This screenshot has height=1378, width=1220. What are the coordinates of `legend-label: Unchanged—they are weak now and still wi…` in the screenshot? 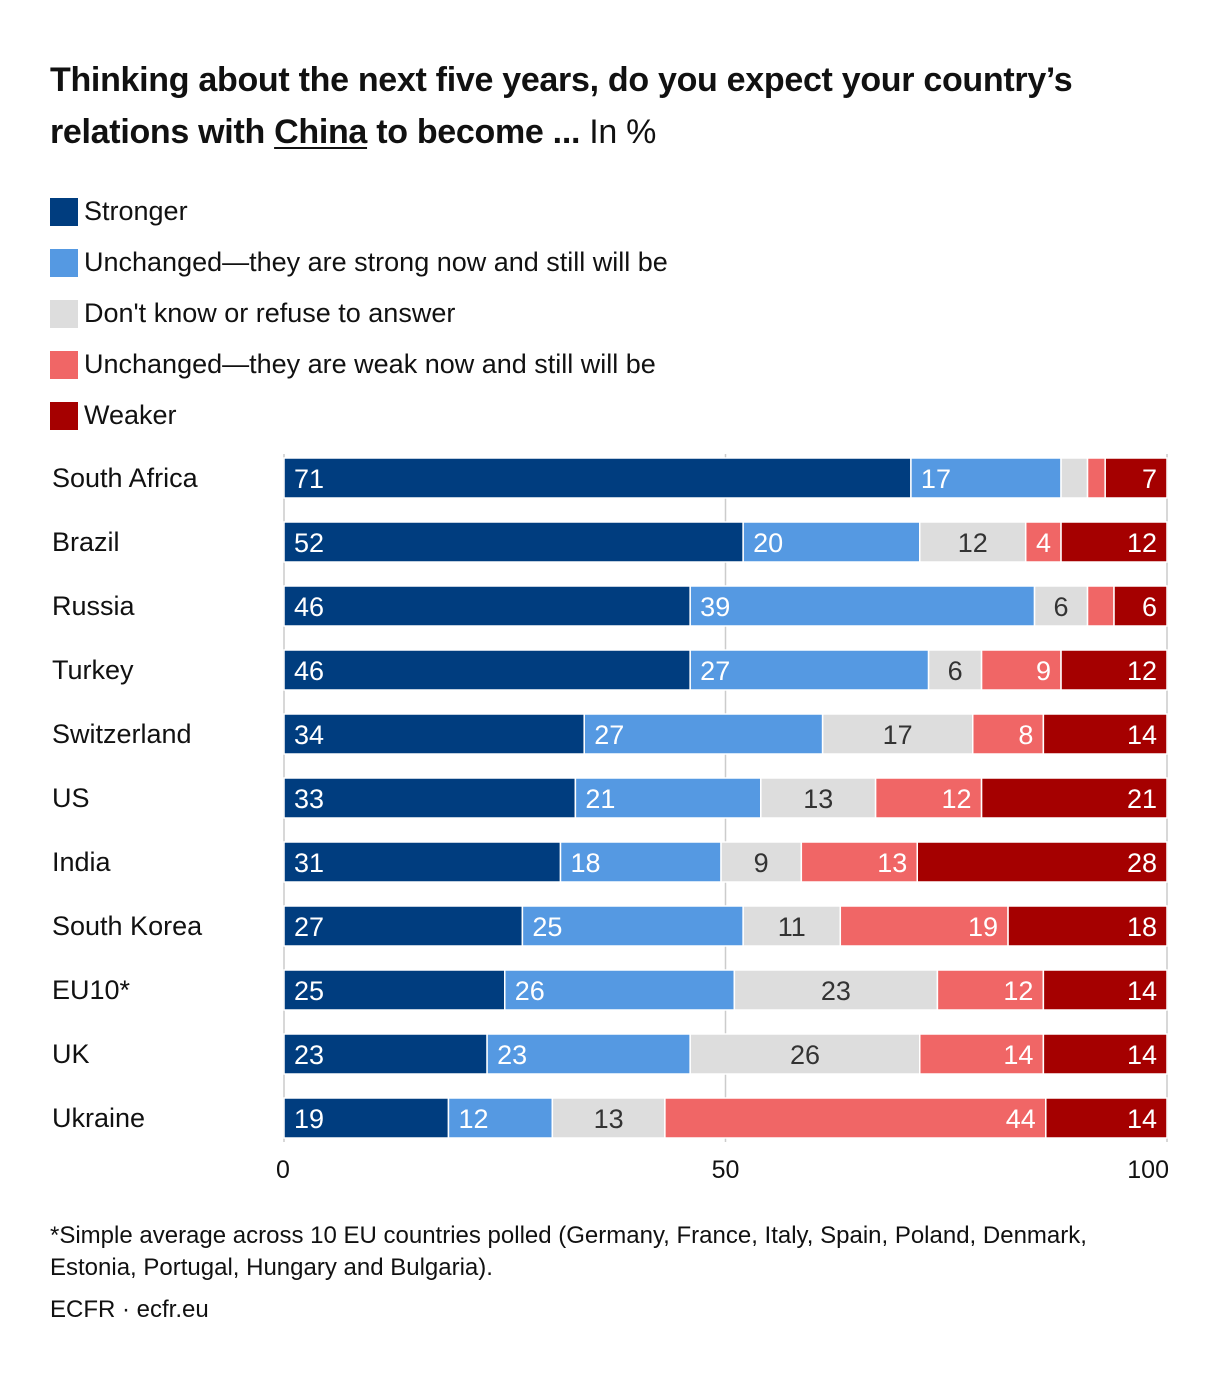 It's located at (370, 364).